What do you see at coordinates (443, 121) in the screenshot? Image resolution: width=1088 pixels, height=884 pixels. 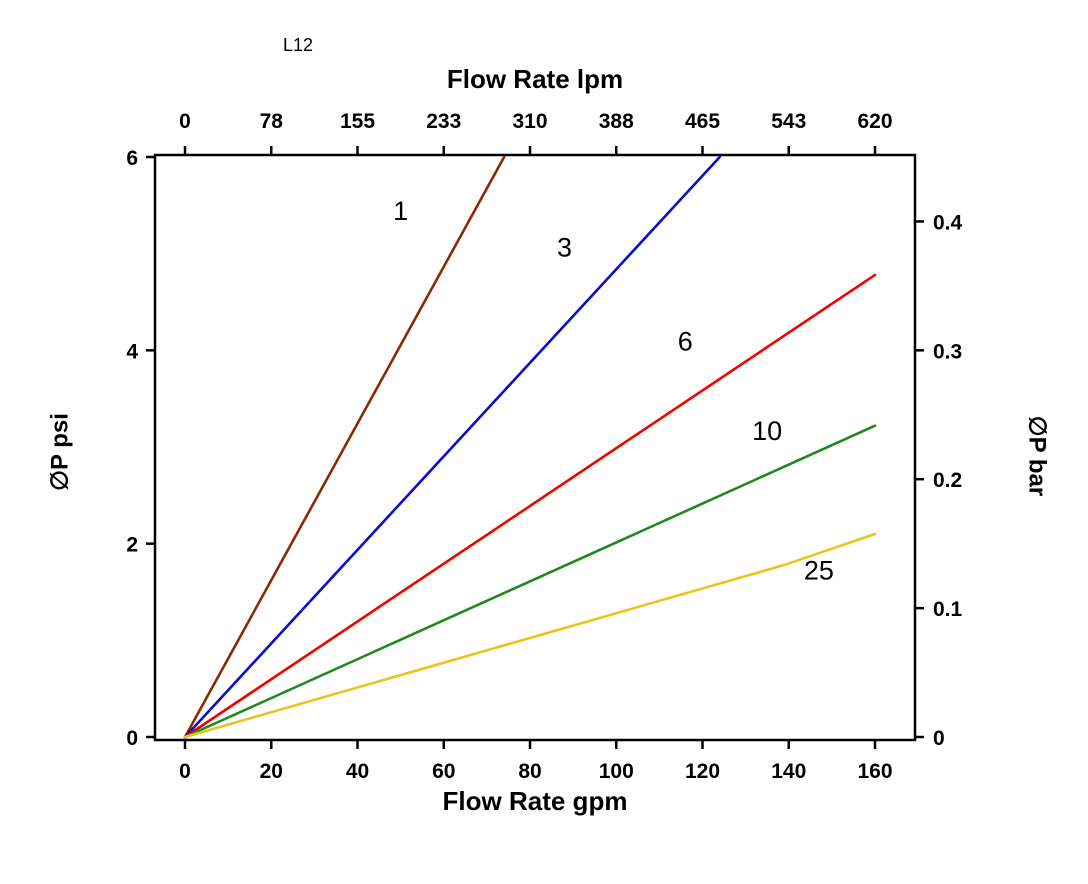 I see `top-tick-label: 233` at bounding box center [443, 121].